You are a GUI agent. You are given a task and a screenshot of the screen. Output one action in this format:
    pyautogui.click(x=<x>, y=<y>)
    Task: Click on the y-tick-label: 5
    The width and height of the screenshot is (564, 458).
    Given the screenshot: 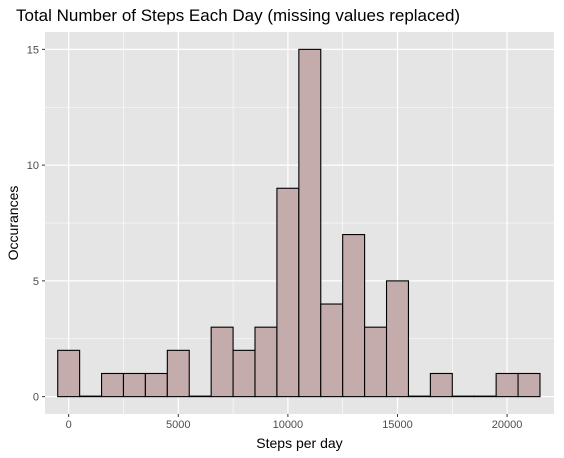 What is the action you would take?
    pyautogui.click(x=36, y=282)
    